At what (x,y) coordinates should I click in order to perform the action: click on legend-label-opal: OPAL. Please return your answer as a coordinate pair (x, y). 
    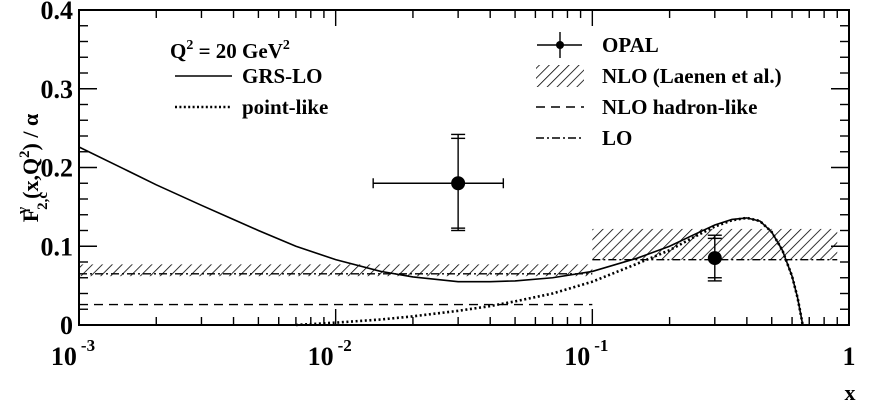
    Looking at the image, I should click on (630, 45).